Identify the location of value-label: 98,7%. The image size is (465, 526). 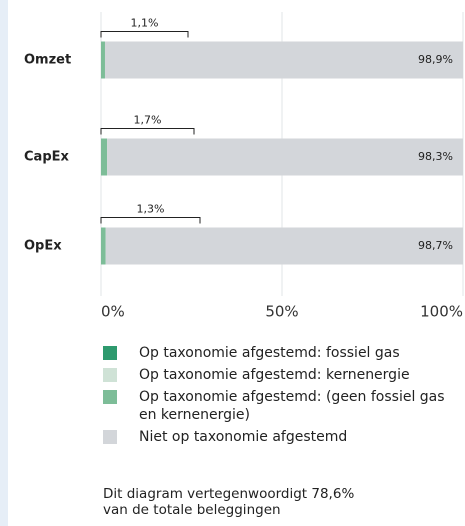
(435, 245).